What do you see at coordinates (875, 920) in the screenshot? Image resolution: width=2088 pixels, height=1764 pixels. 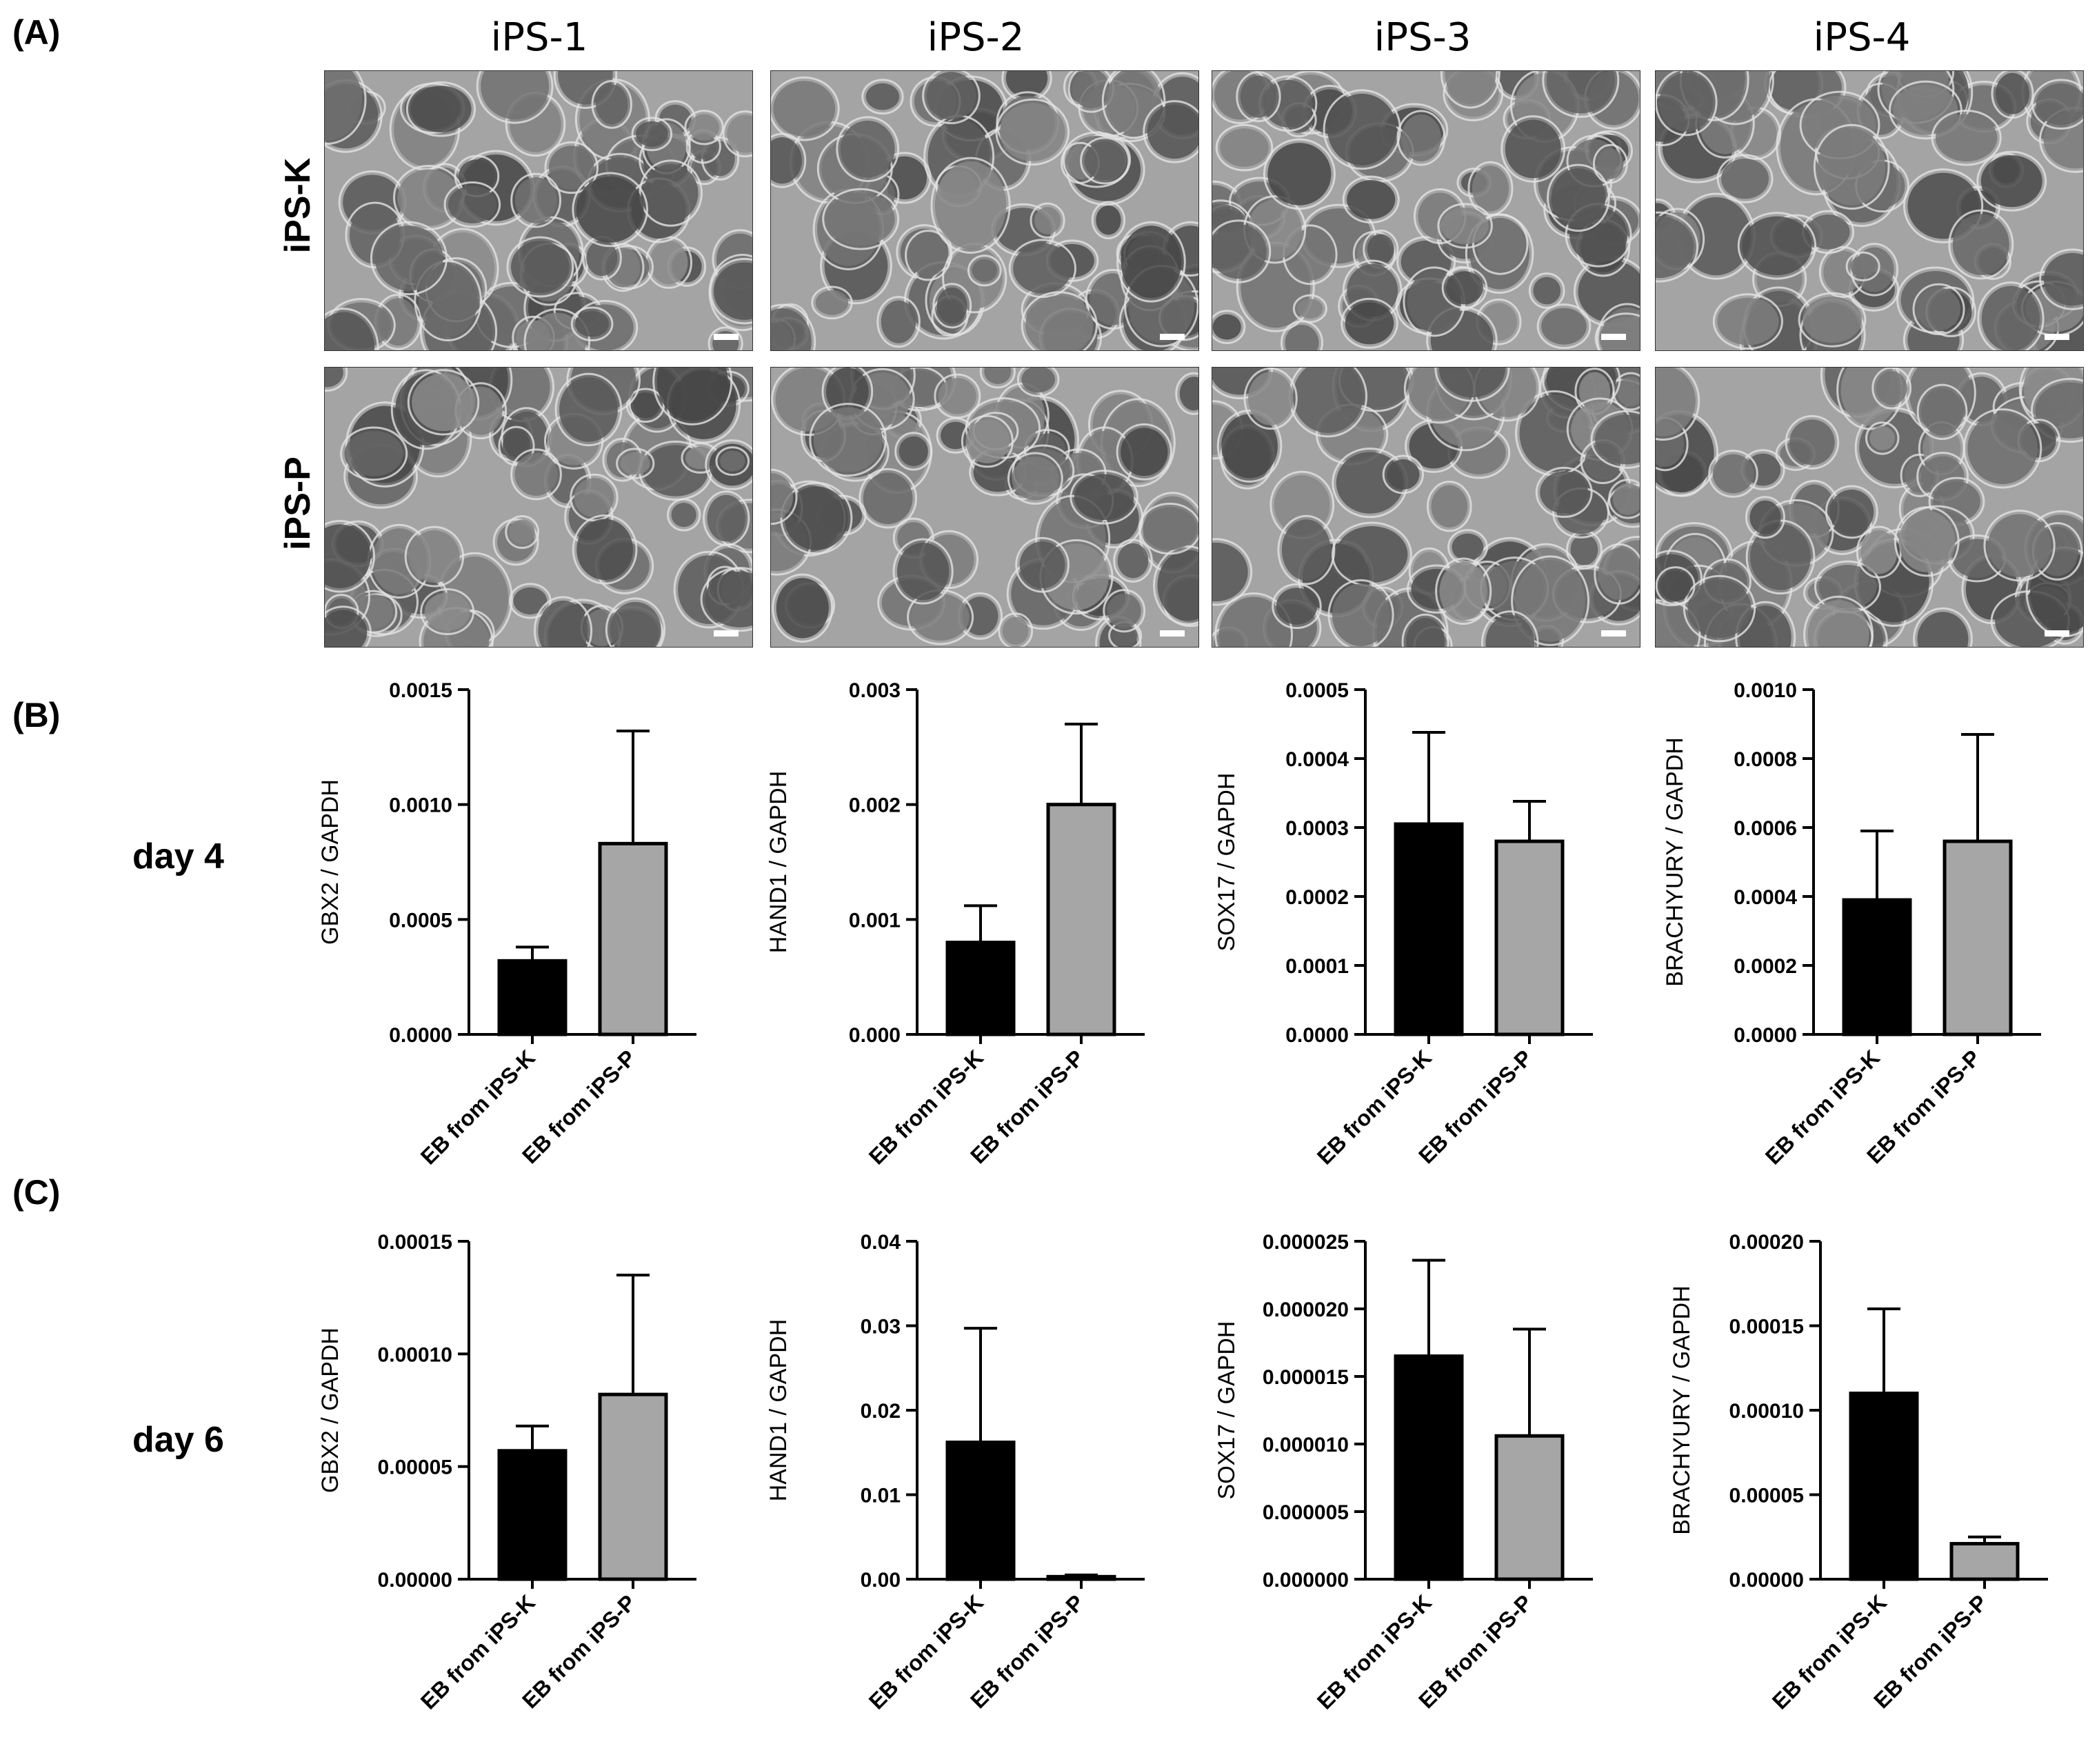 I see `y-tick-label: 0.001` at bounding box center [875, 920].